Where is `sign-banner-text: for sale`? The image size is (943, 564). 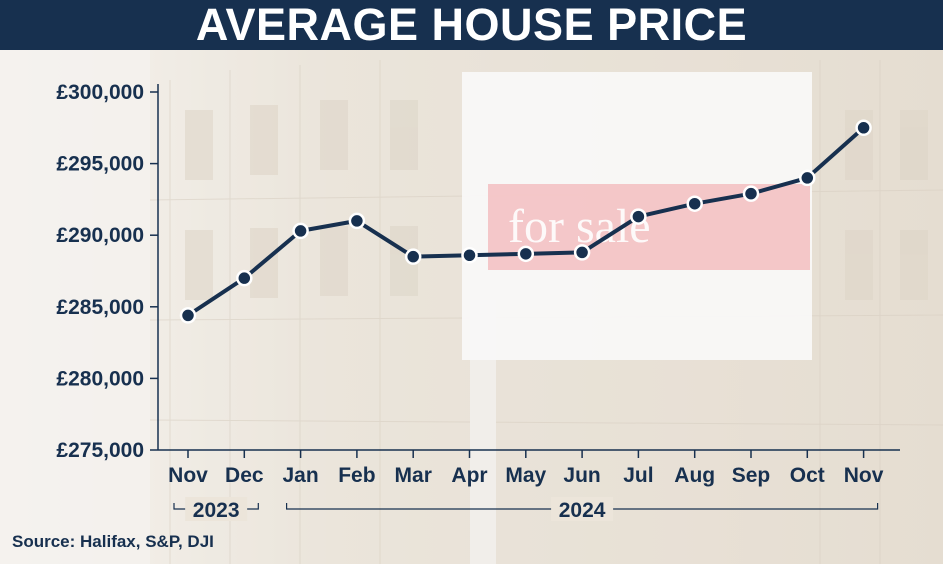
sign-banner-text: for sale is located at coordinates (579, 226).